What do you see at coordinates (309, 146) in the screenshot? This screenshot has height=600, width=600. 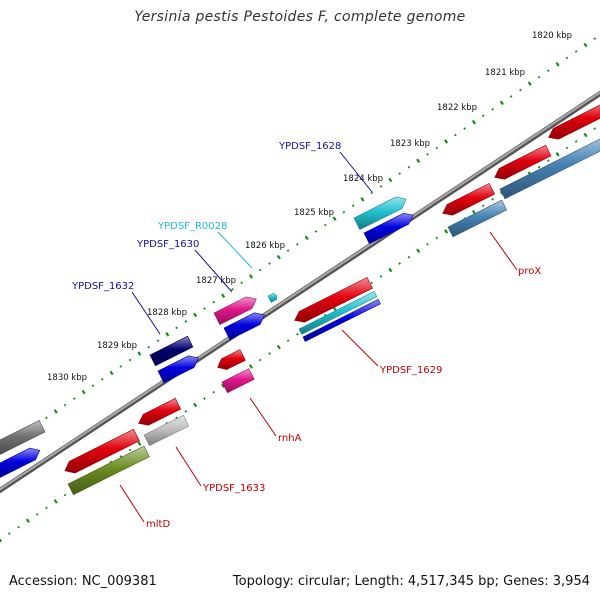 I see `YPDSF_1628-label: YPDSF_1628` at bounding box center [309, 146].